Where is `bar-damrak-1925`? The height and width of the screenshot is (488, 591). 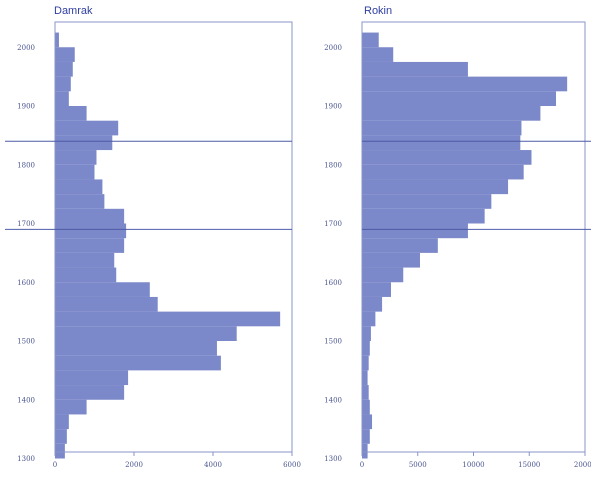 bar-damrak-1925 is located at coordinates (63, 84).